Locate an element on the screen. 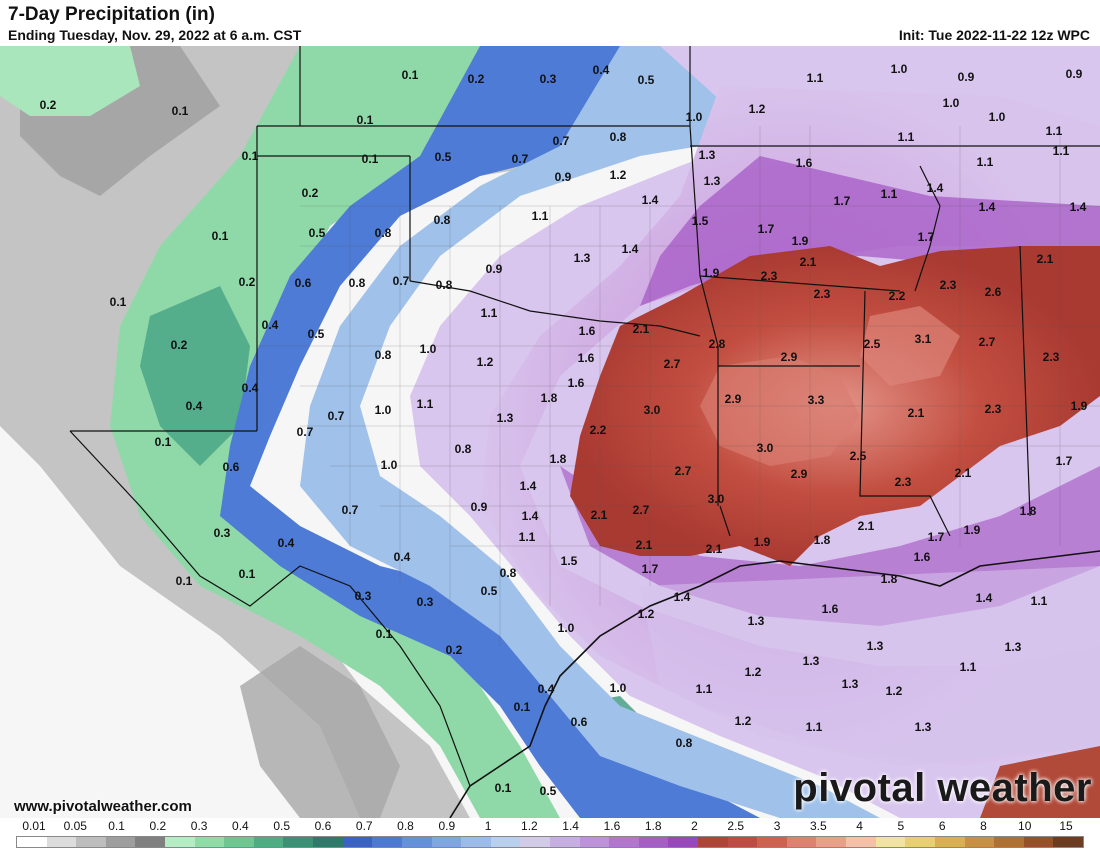  precip-value-label: 3.0 is located at coordinates (716, 499).